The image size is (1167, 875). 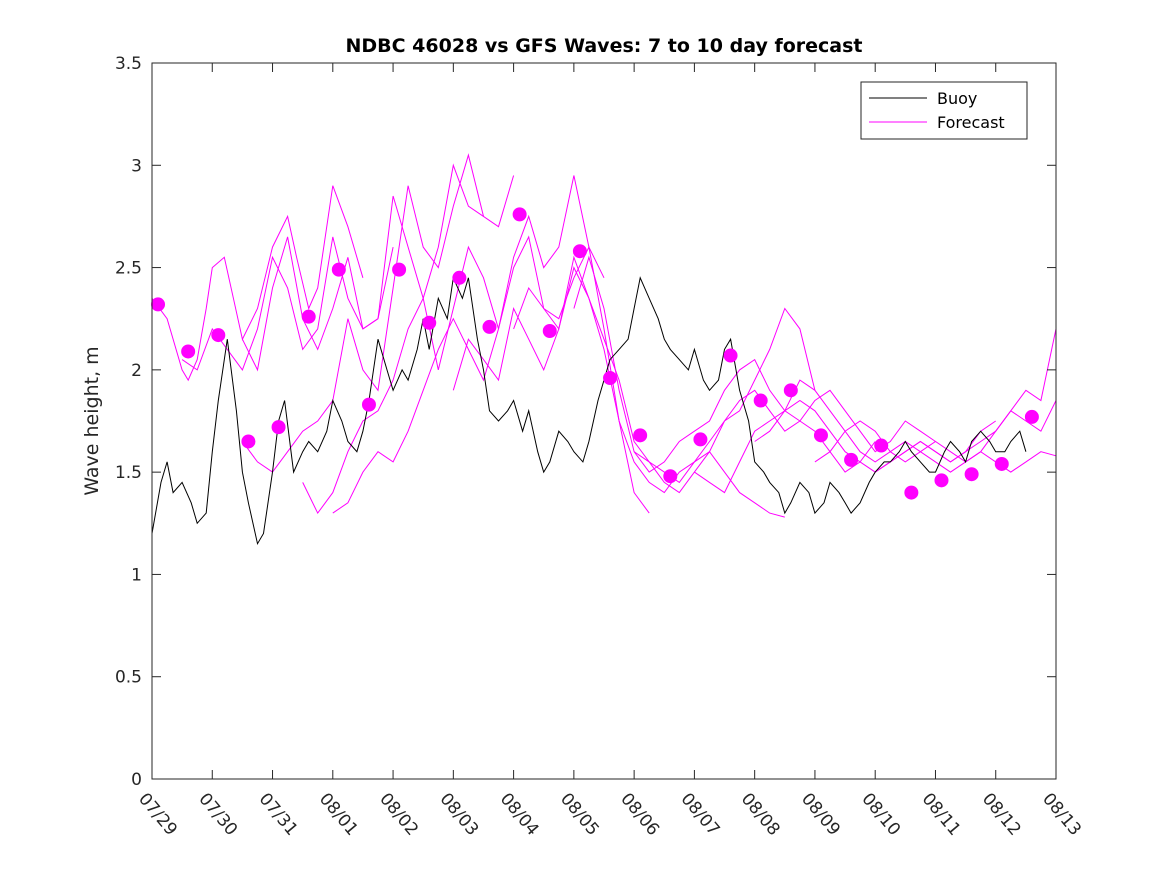 I want to click on y-tick-label: 3.5, so click(x=128, y=64).